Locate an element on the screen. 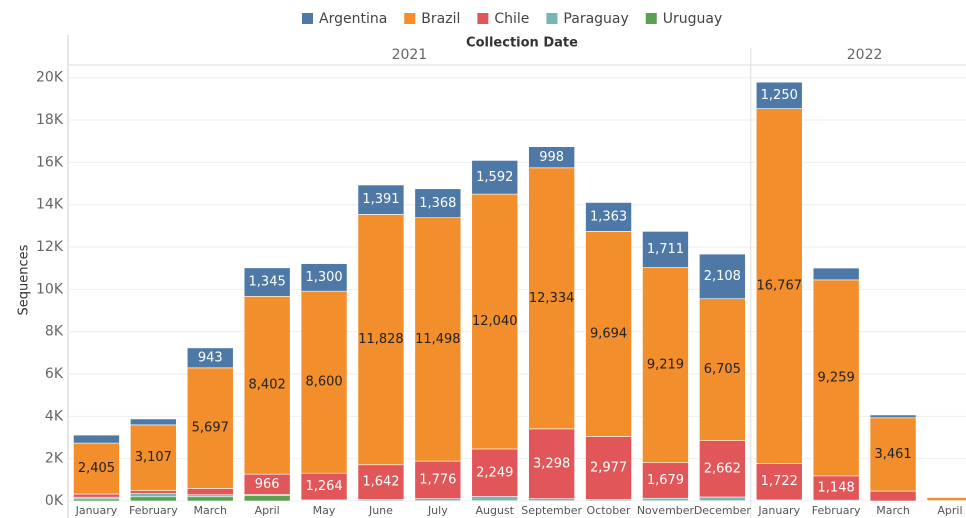 This screenshot has height=518, width=966. x-tick-label: June is located at coordinates (380, 510).